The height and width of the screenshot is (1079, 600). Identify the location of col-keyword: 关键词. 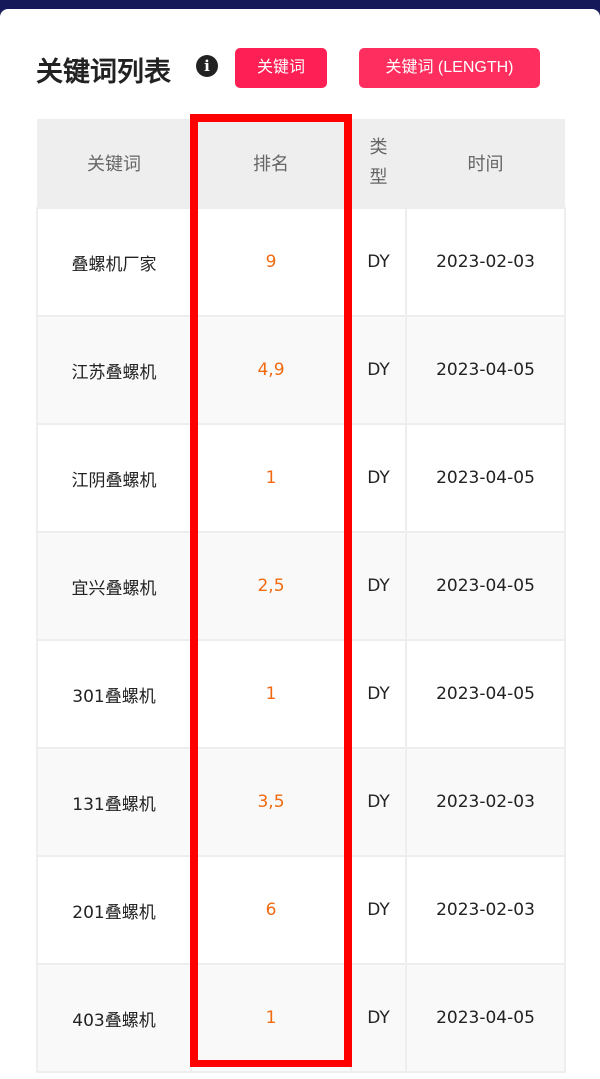
(114, 163).